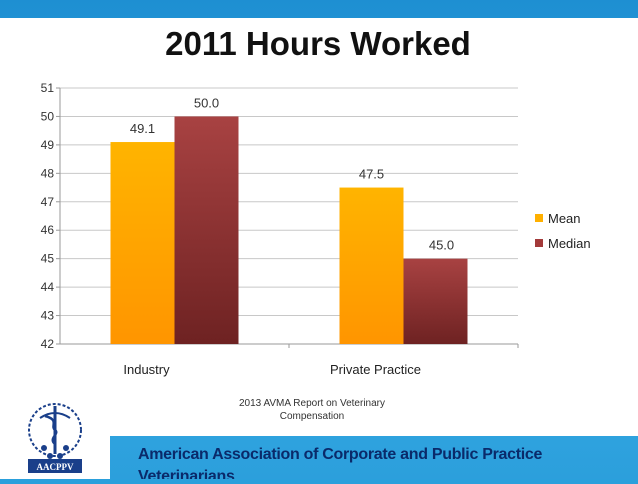 This screenshot has height=484, width=638. Describe the element at coordinates (206, 102) in the screenshot. I see `data-label: 50.0` at that location.